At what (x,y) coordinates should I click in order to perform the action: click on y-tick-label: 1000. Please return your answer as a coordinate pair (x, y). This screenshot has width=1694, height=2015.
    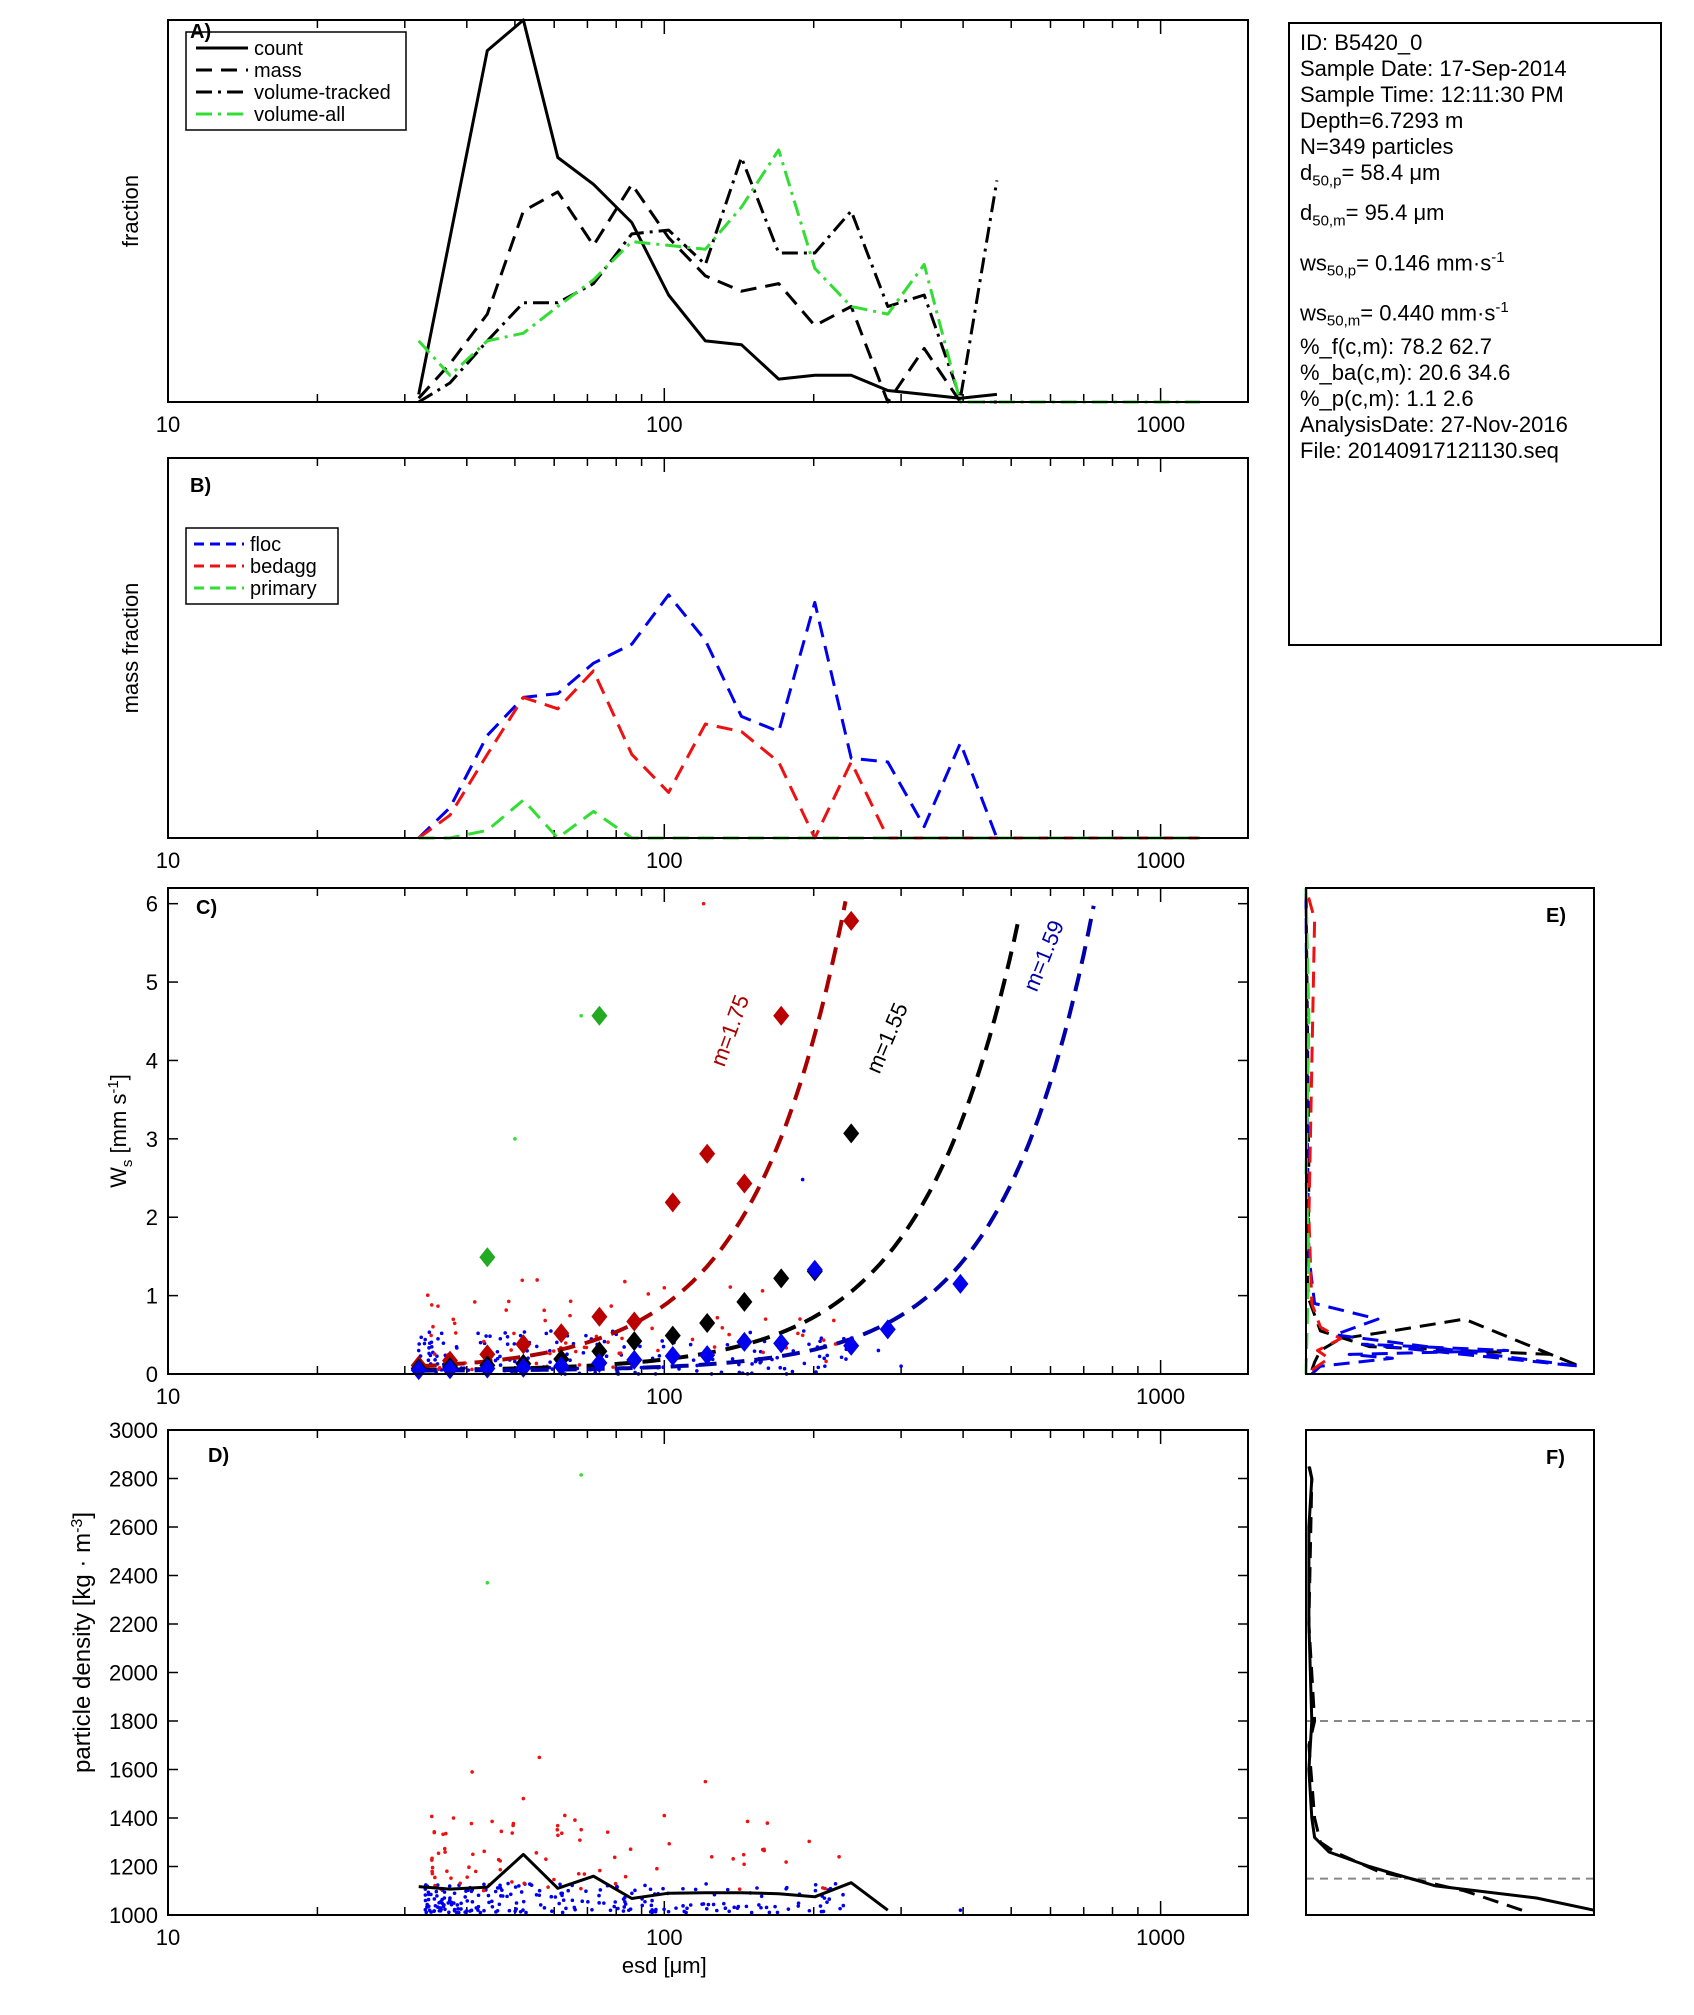
    Looking at the image, I should click on (133, 1915).